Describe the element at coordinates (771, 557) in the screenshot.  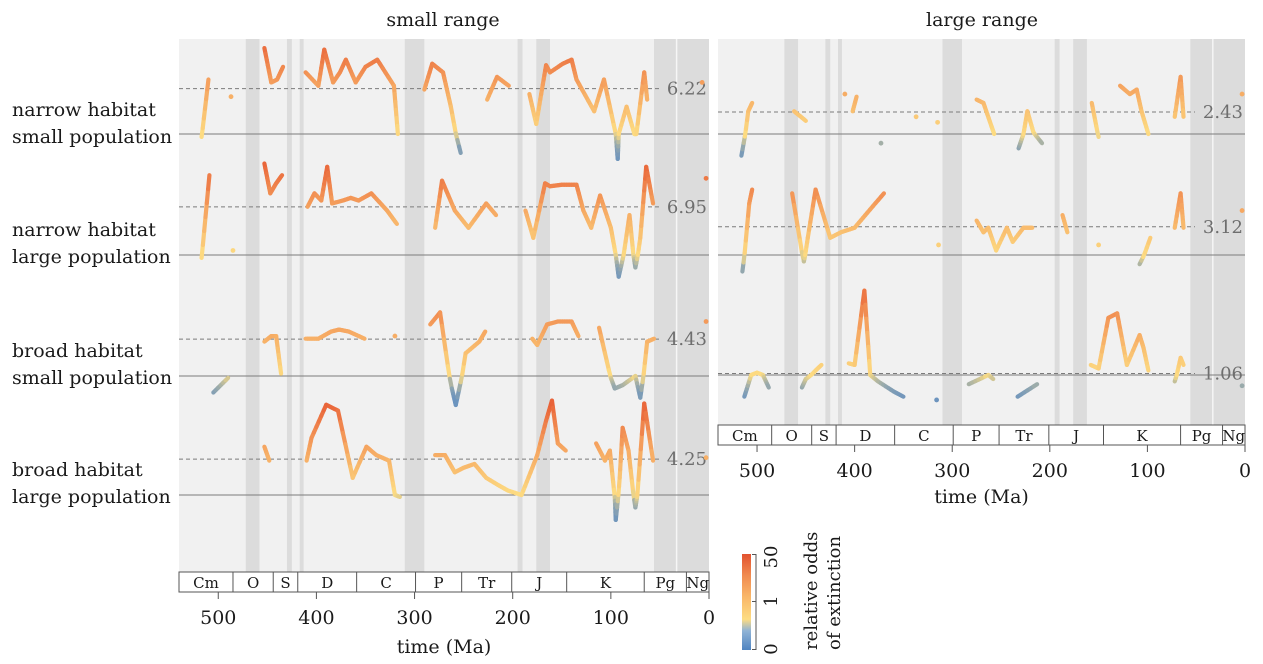
I see `legend-tick-label-50: 50` at that location.